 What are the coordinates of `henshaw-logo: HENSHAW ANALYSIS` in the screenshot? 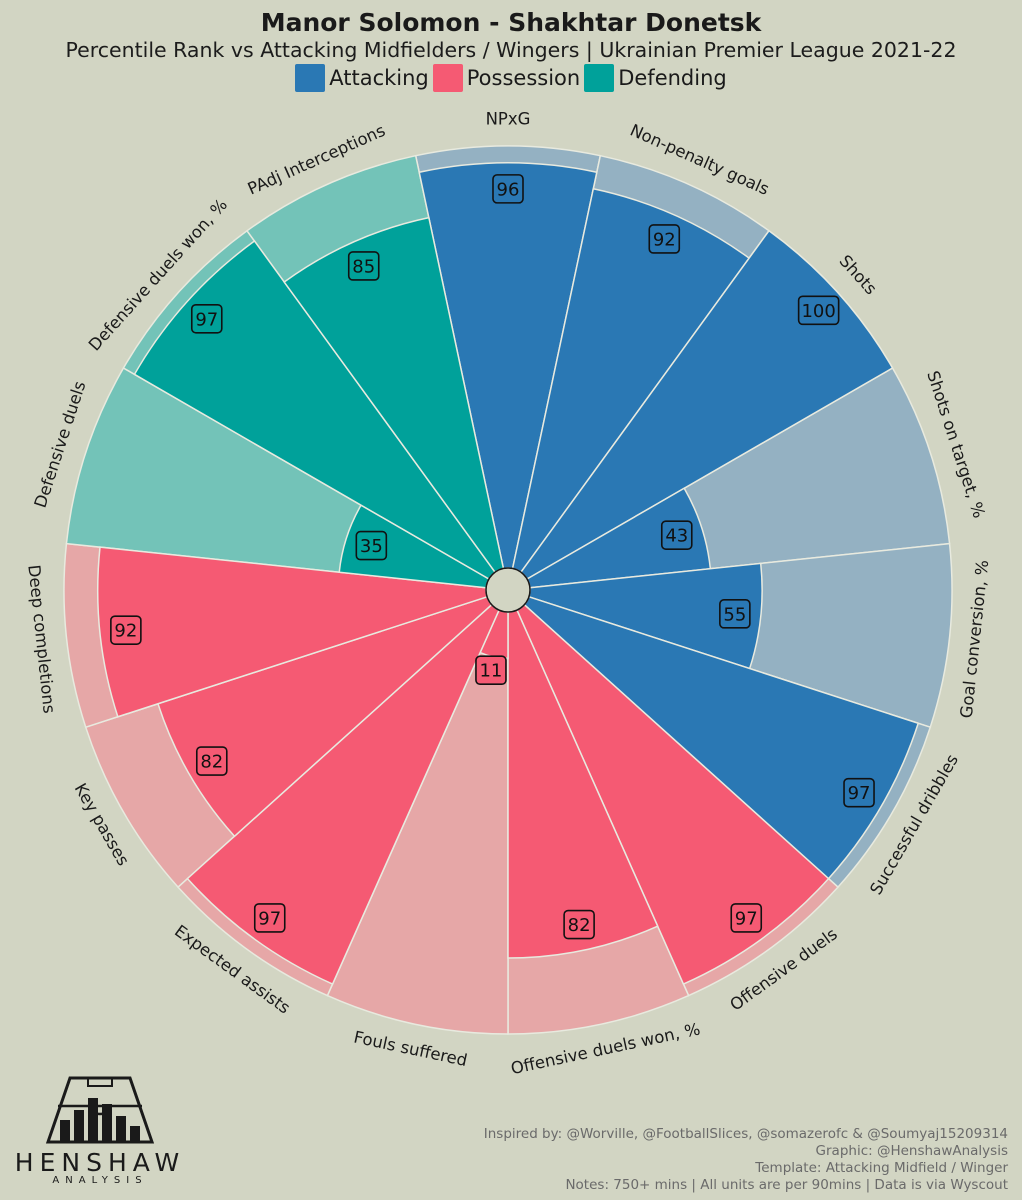 It's located at (100, 1130).